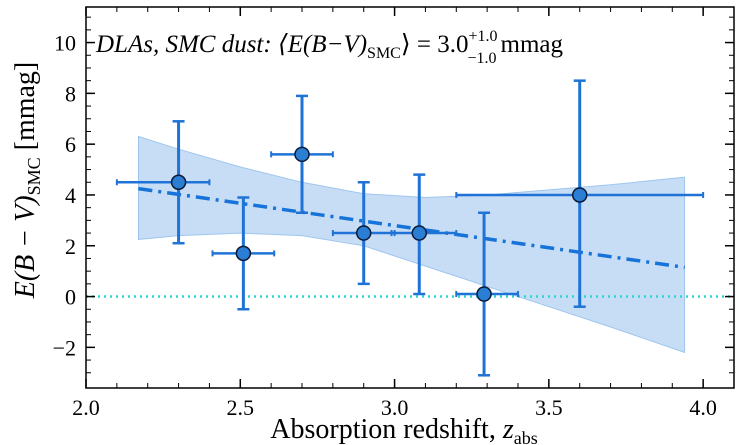  I want to click on y-tick-label: 6, so click(70, 144).